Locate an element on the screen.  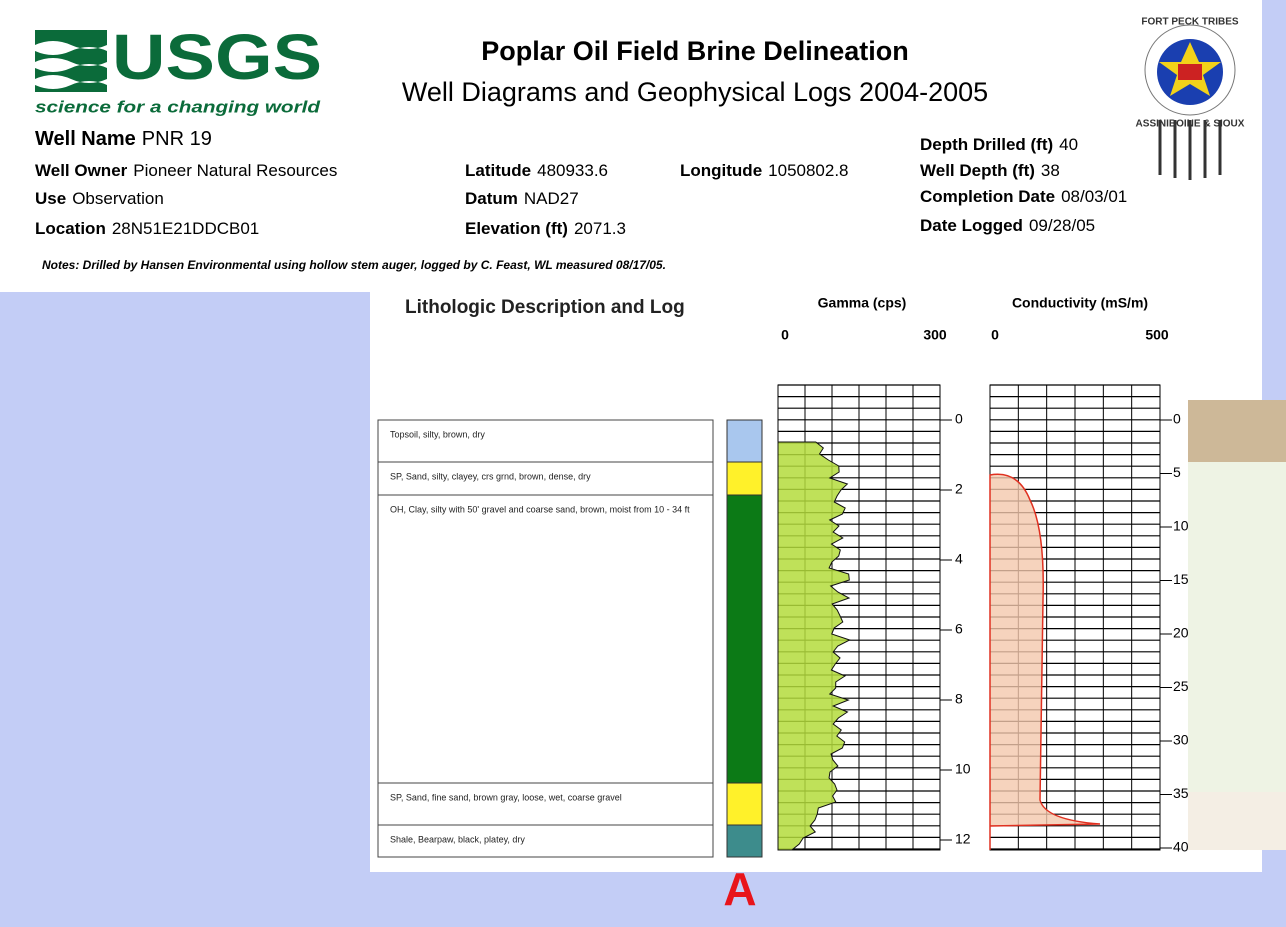
field-label: Elevation (ft) is located at coordinates (516, 228).